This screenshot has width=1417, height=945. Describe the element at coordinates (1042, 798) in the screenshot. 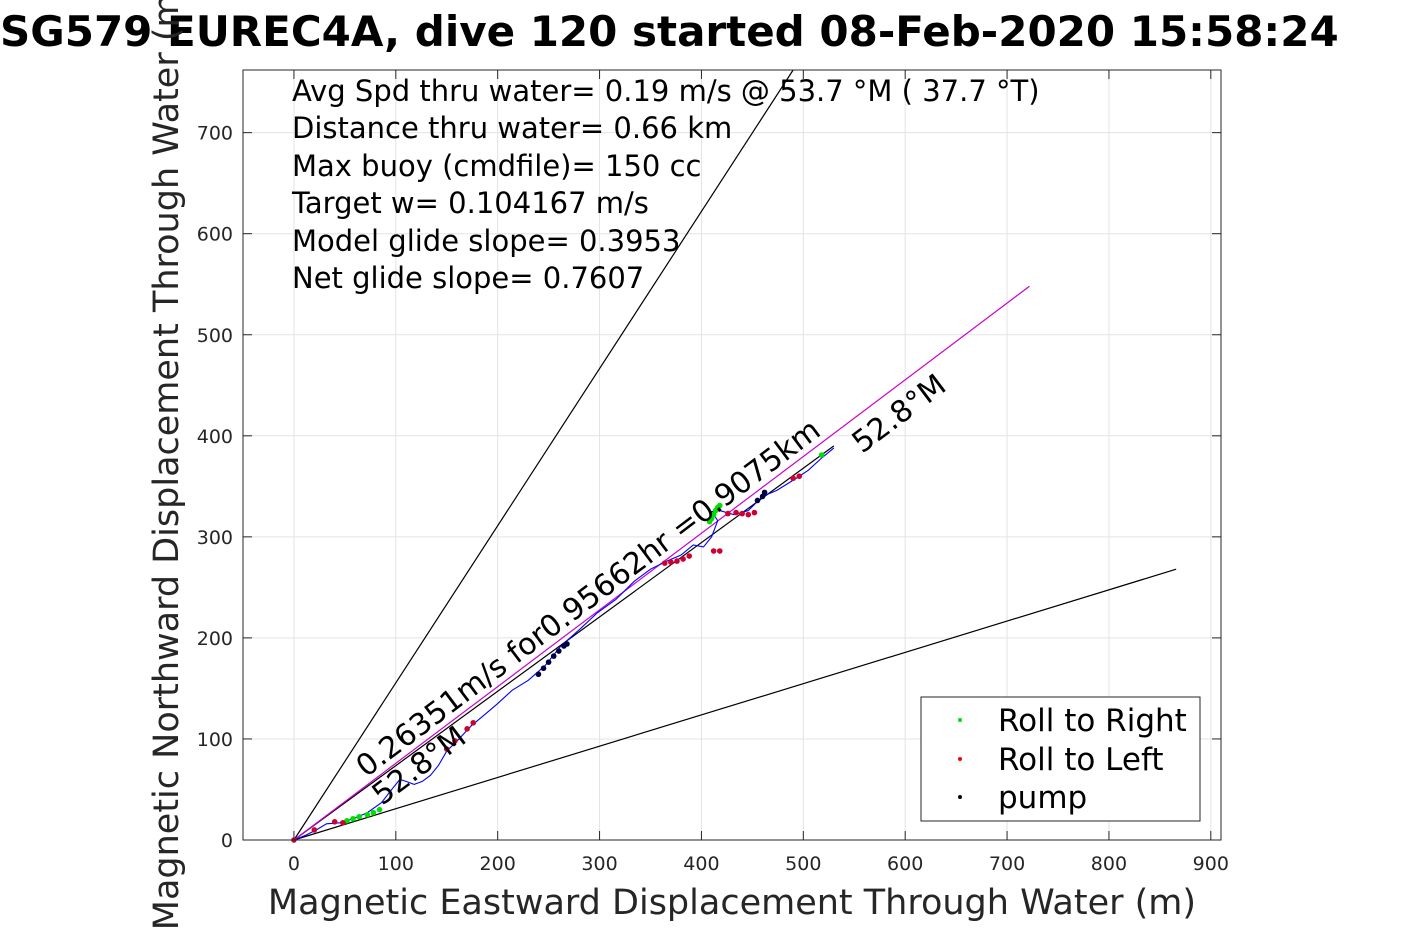

I see `legend-label-pump: pump` at that location.